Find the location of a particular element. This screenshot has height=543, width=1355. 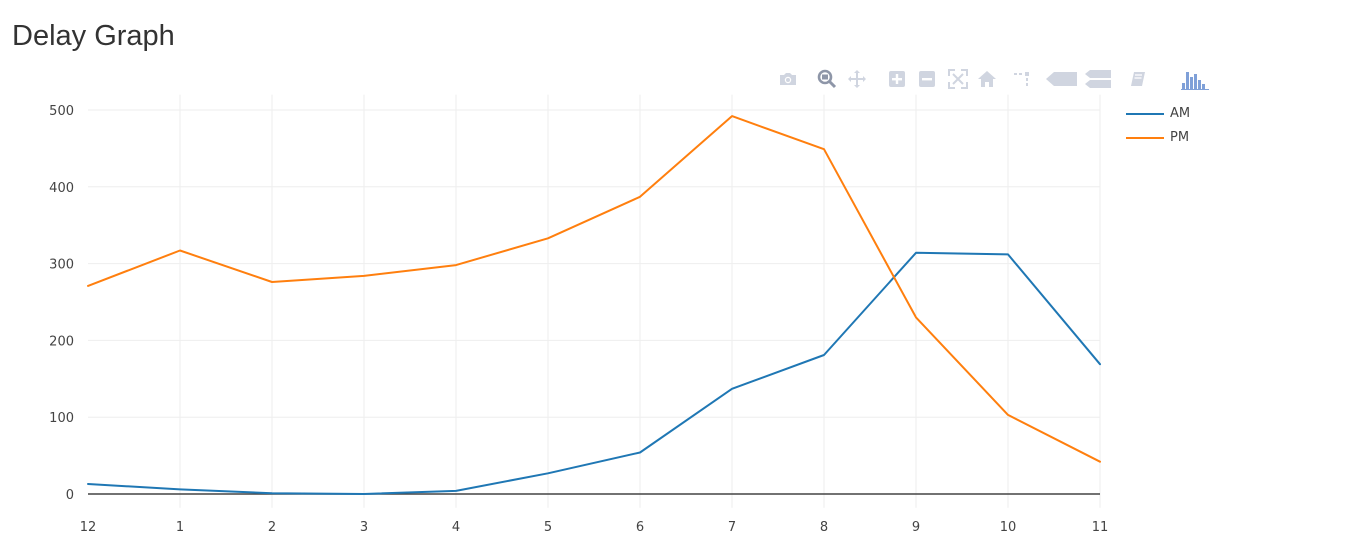

camera-icon is located at coordinates (788, 79).